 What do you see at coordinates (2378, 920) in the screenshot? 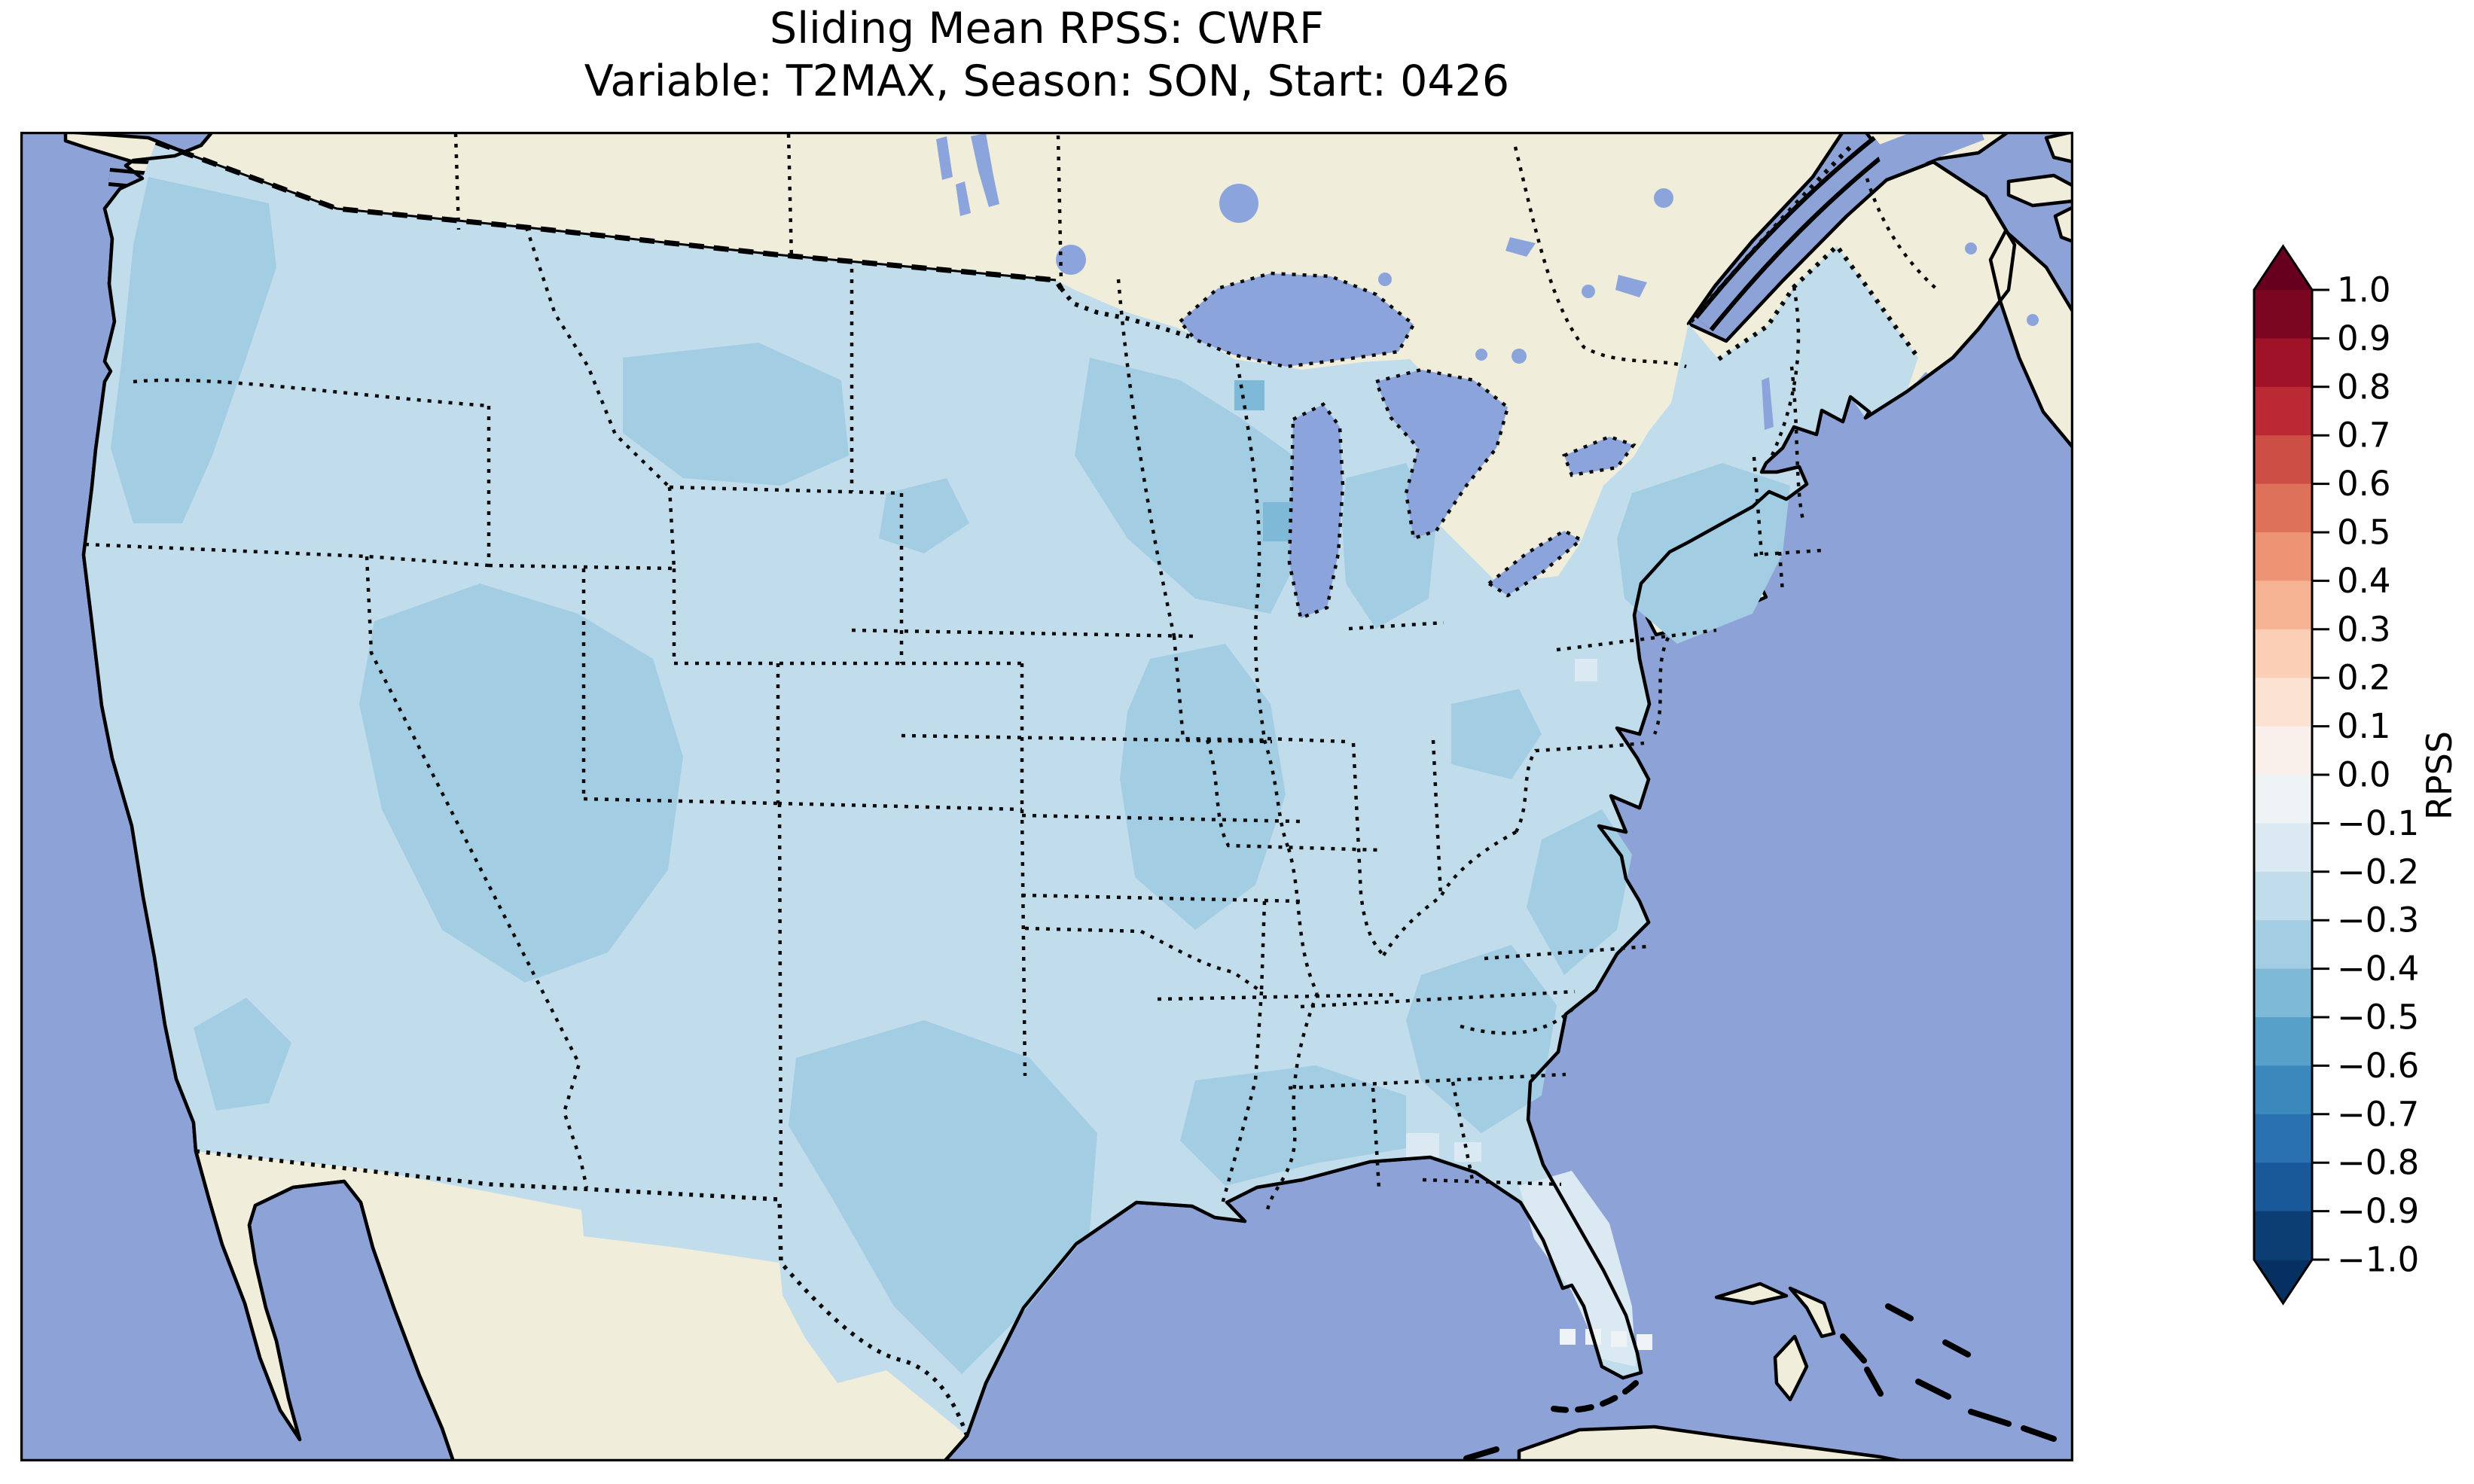
I see `colorbar-tick-label: −0.3` at bounding box center [2378, 920].